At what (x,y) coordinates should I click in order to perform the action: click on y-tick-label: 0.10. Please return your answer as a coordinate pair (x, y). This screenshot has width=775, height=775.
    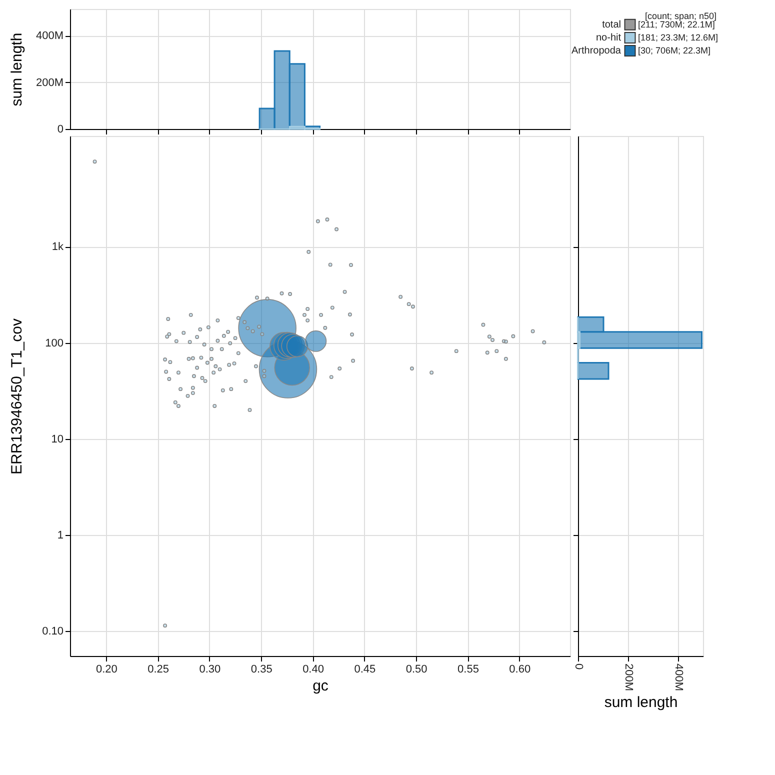
    Looking at the image, I should click on (53, 632).